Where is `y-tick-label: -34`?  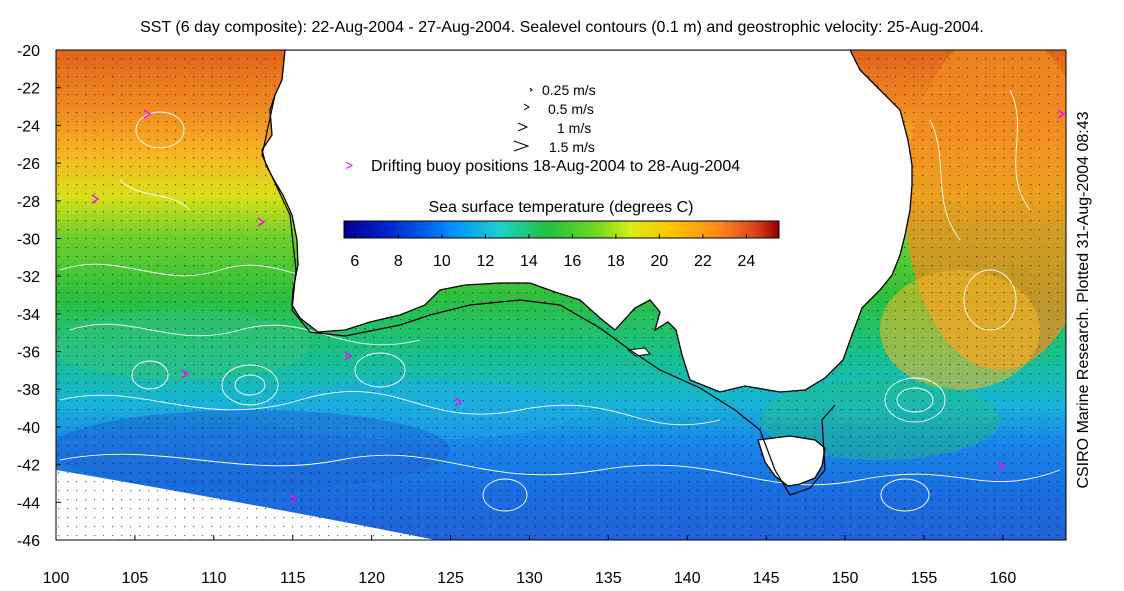 y-tick-label: -34 is located at coordinates (28, 315).